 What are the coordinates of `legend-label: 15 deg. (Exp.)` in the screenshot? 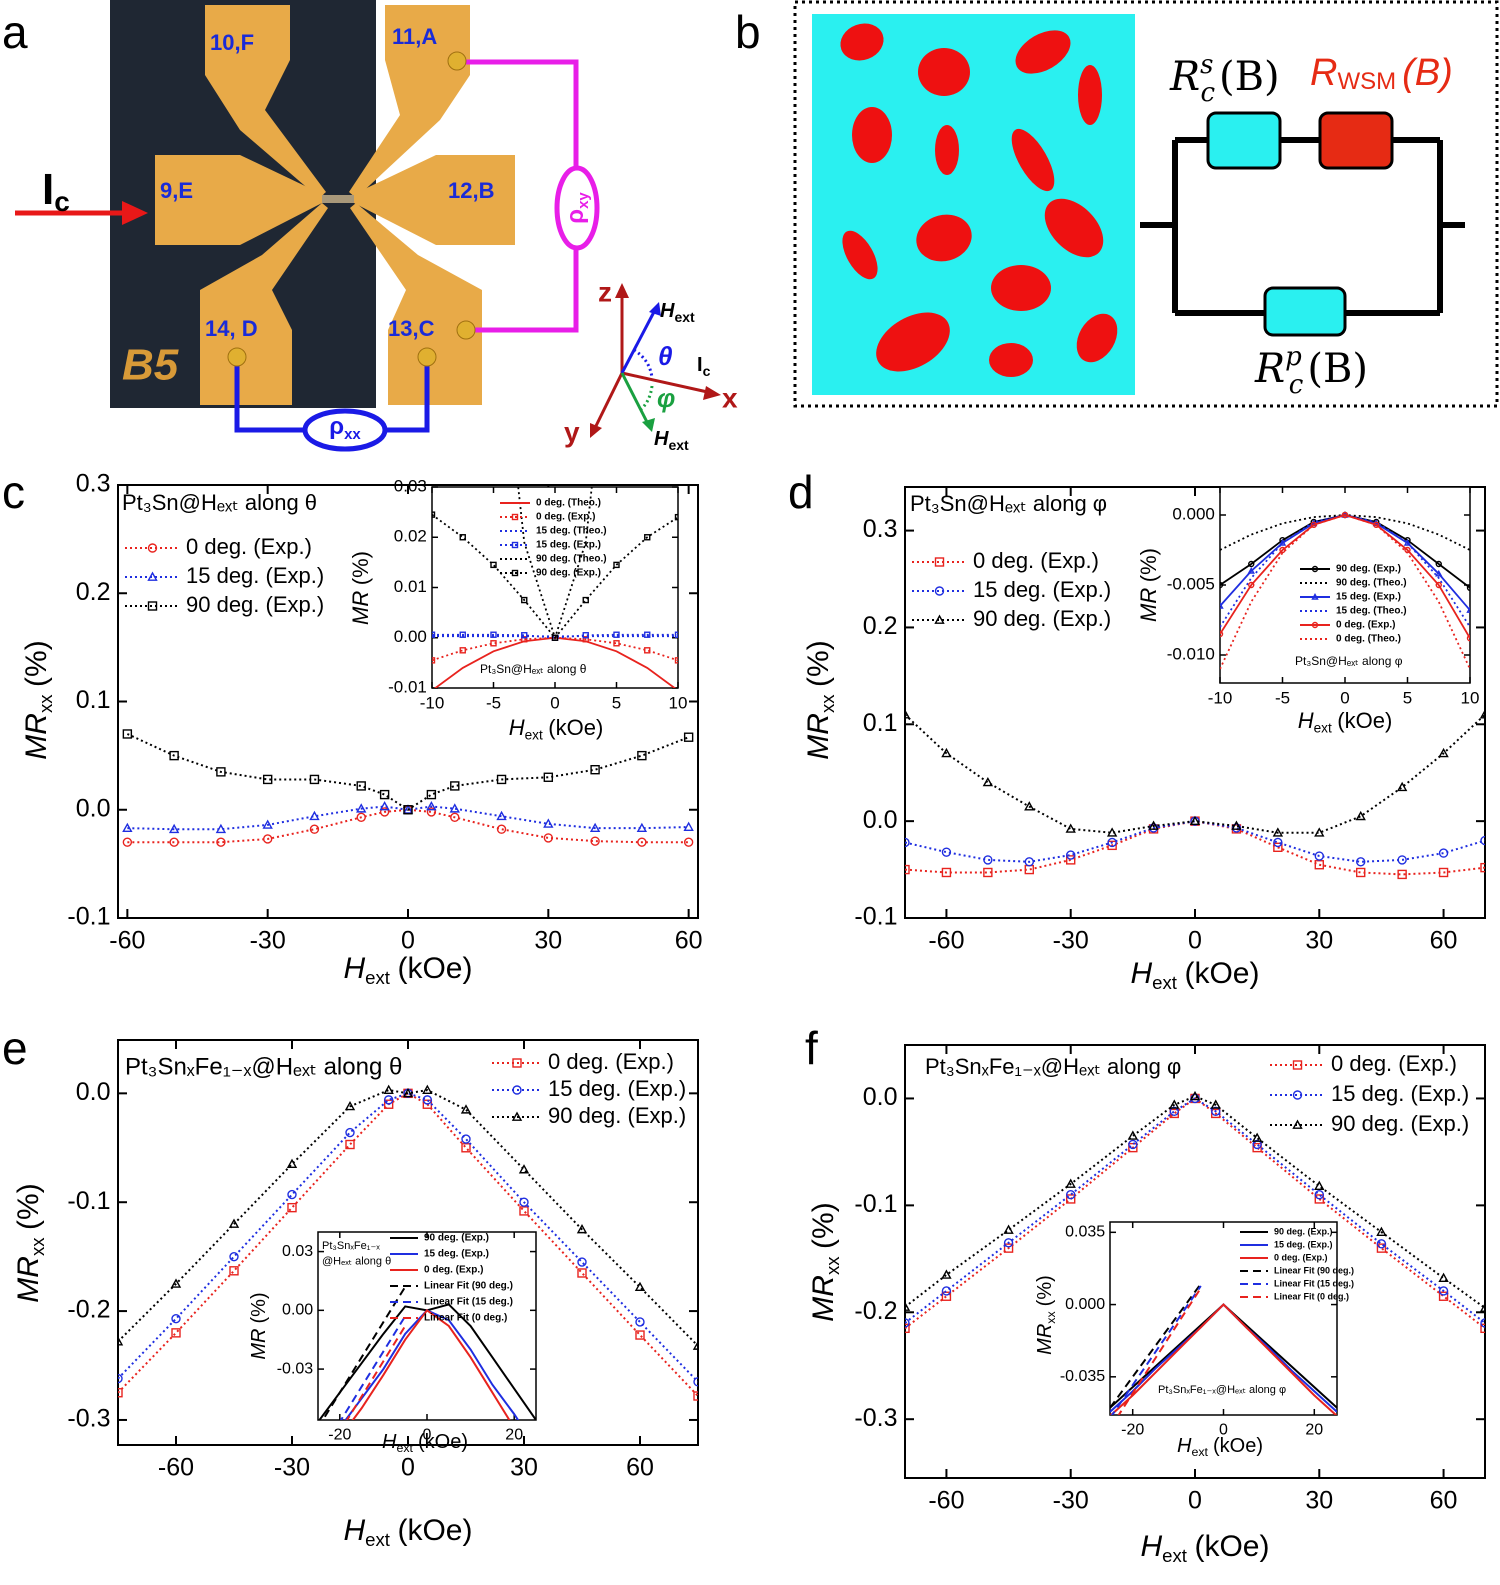 It's located at (1042, 589).